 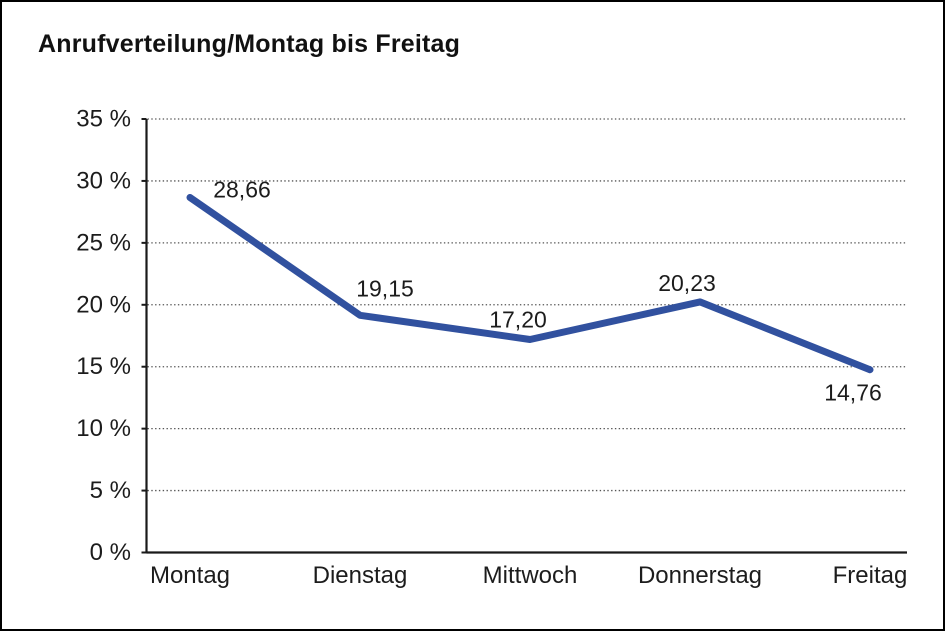 I want to click on y-tick-label: 35 %, so click(x=103, y=119).